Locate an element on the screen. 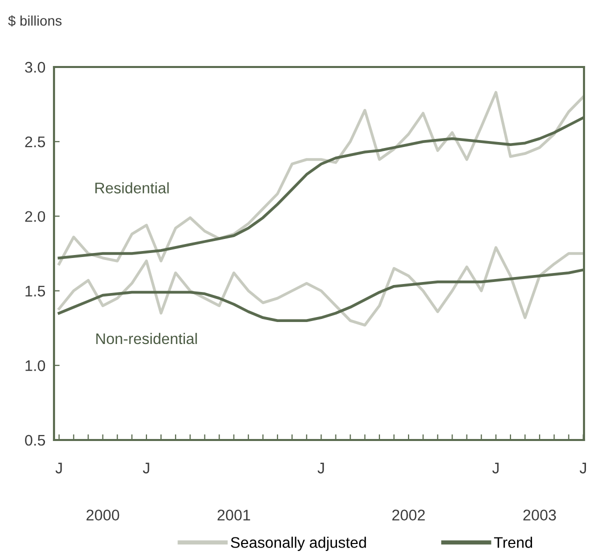  annotation: Residential is located at coordinates (132, 188).